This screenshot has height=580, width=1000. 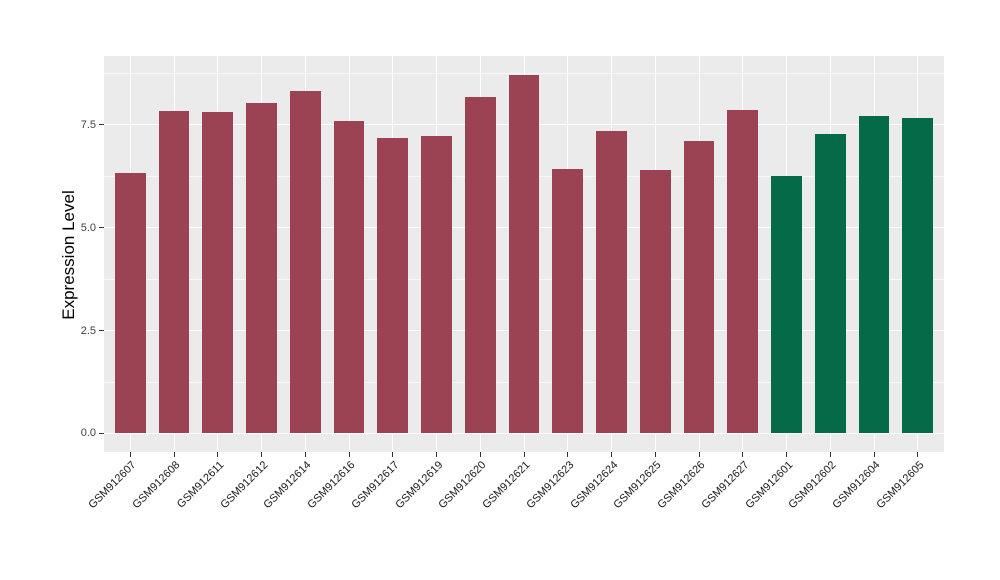 I want to click on y-tick-label: 7.5, so click(x=88, y=124).